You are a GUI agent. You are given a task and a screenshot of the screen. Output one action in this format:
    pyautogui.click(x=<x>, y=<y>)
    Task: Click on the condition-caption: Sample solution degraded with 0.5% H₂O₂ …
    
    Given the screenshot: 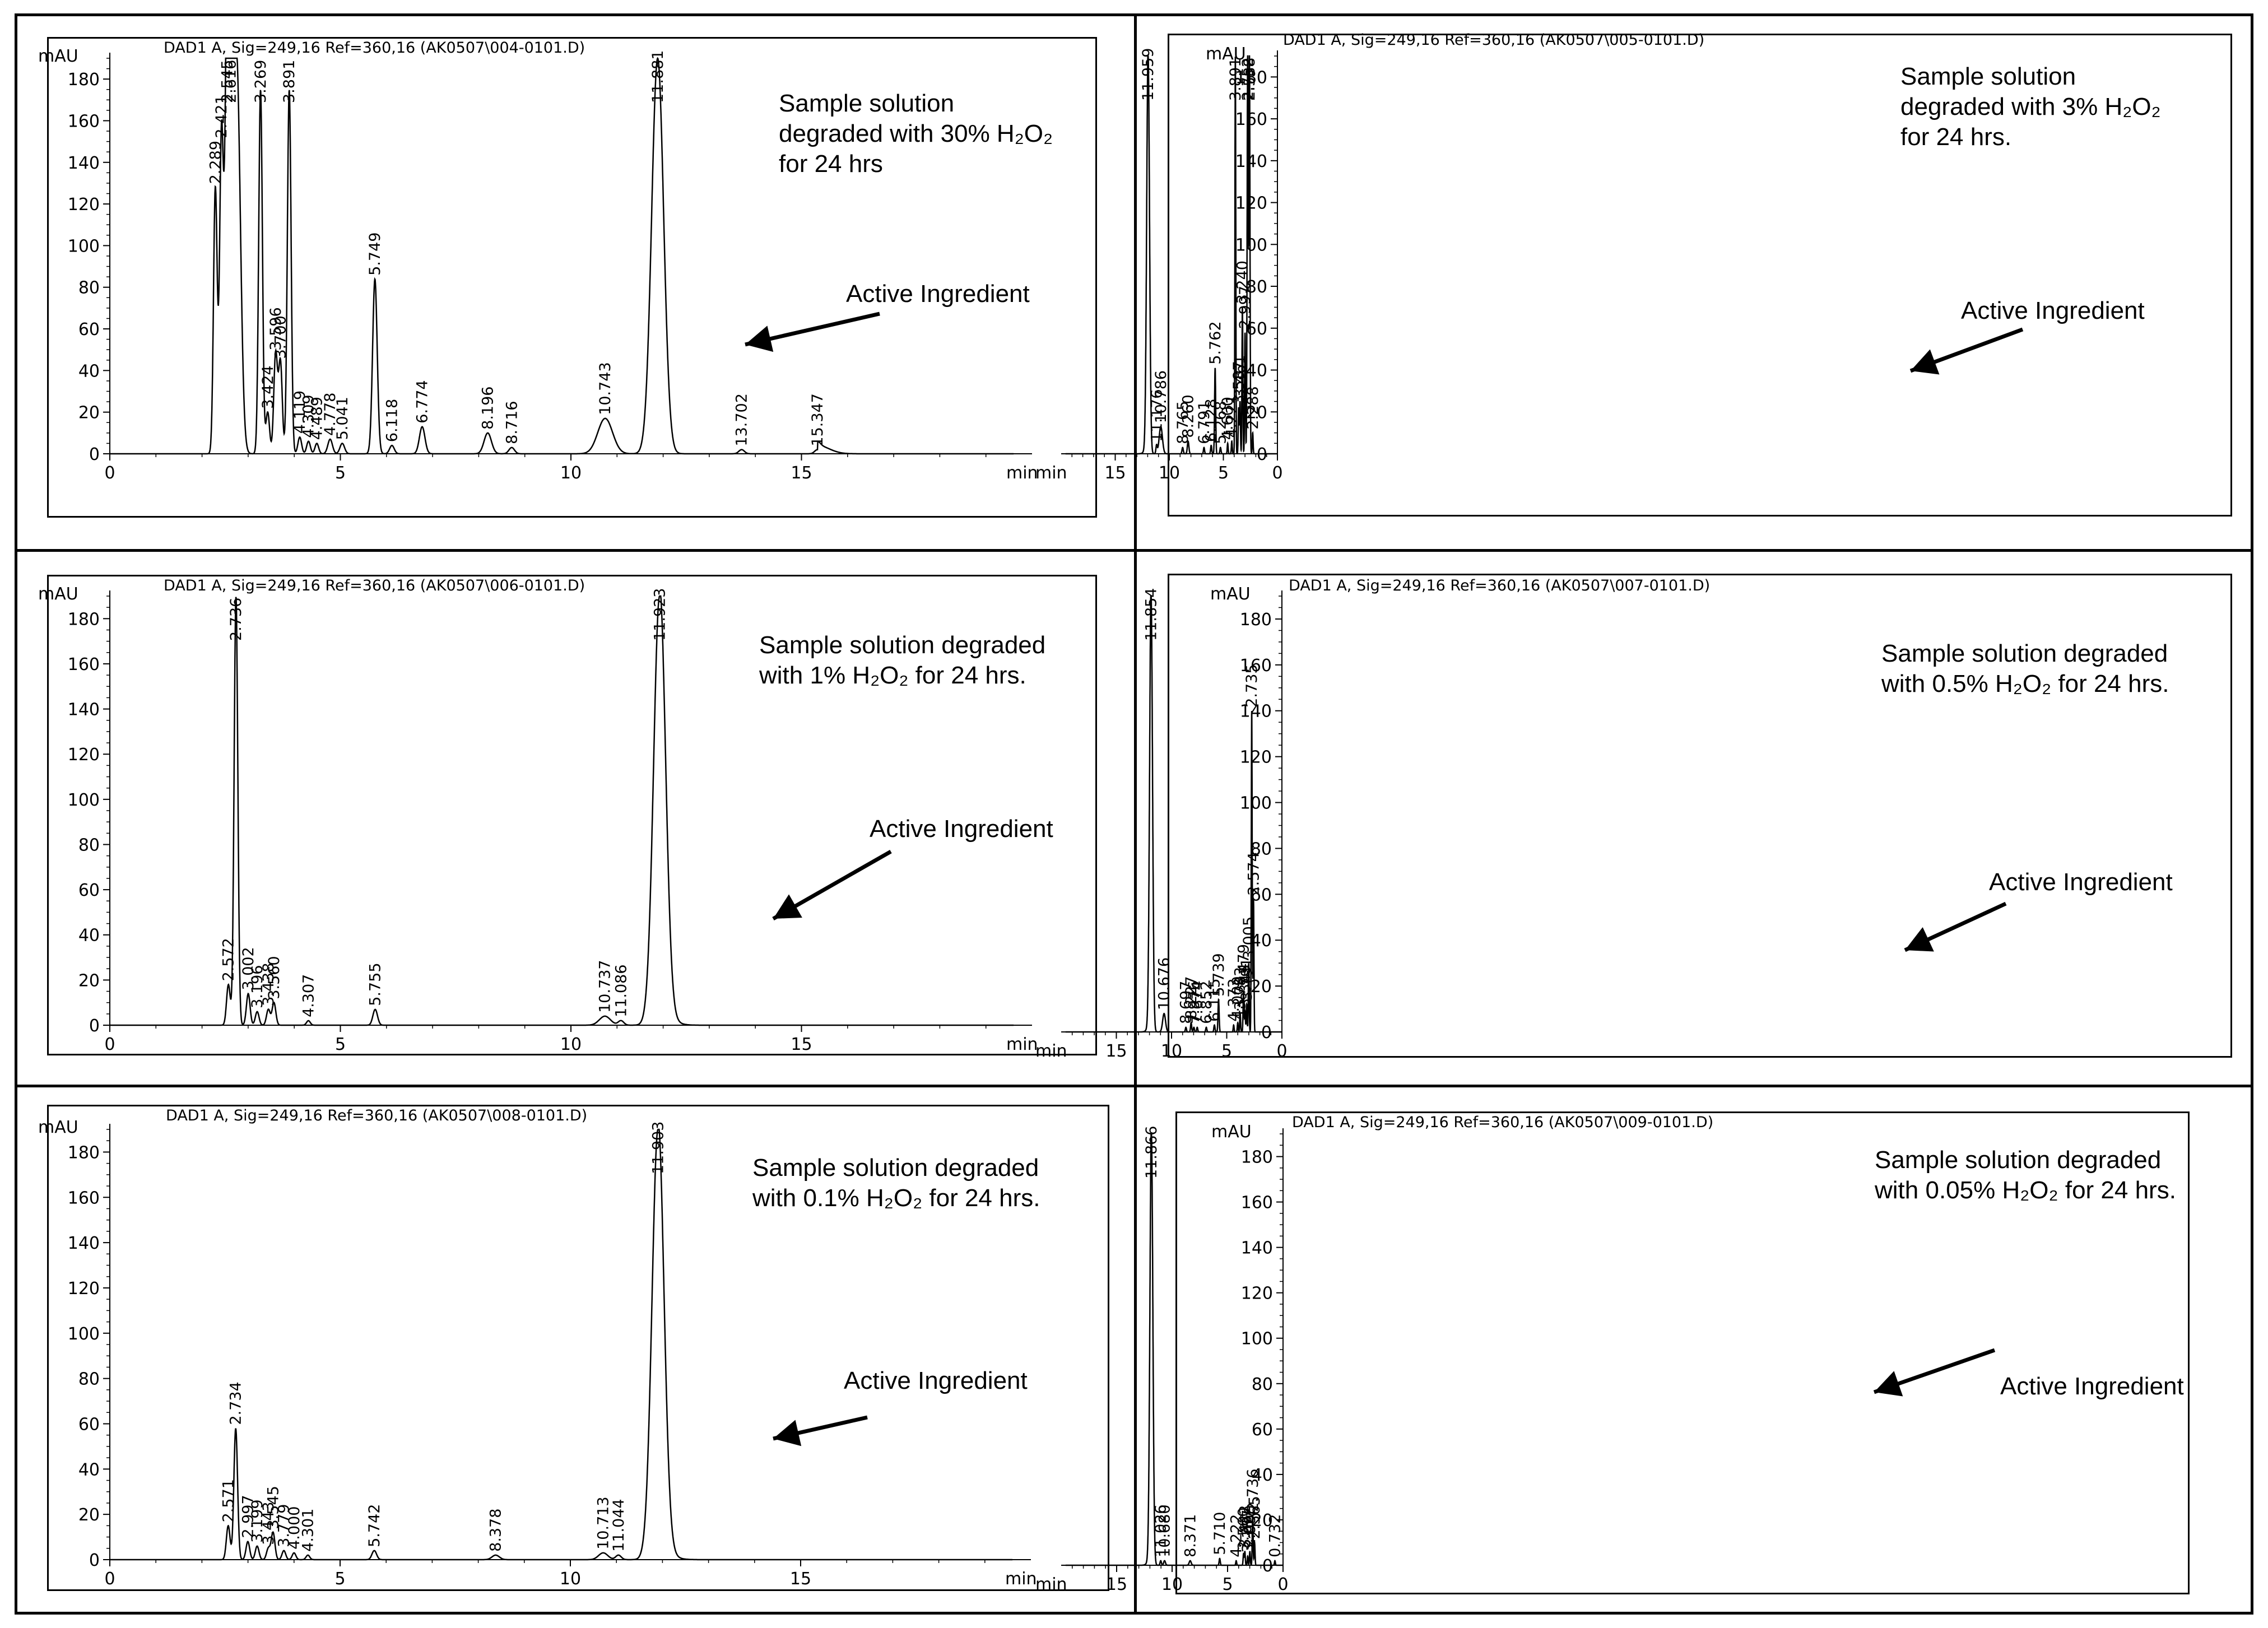 What is the action you would take?
    pyautogui.click(x=2025, y=668)
    